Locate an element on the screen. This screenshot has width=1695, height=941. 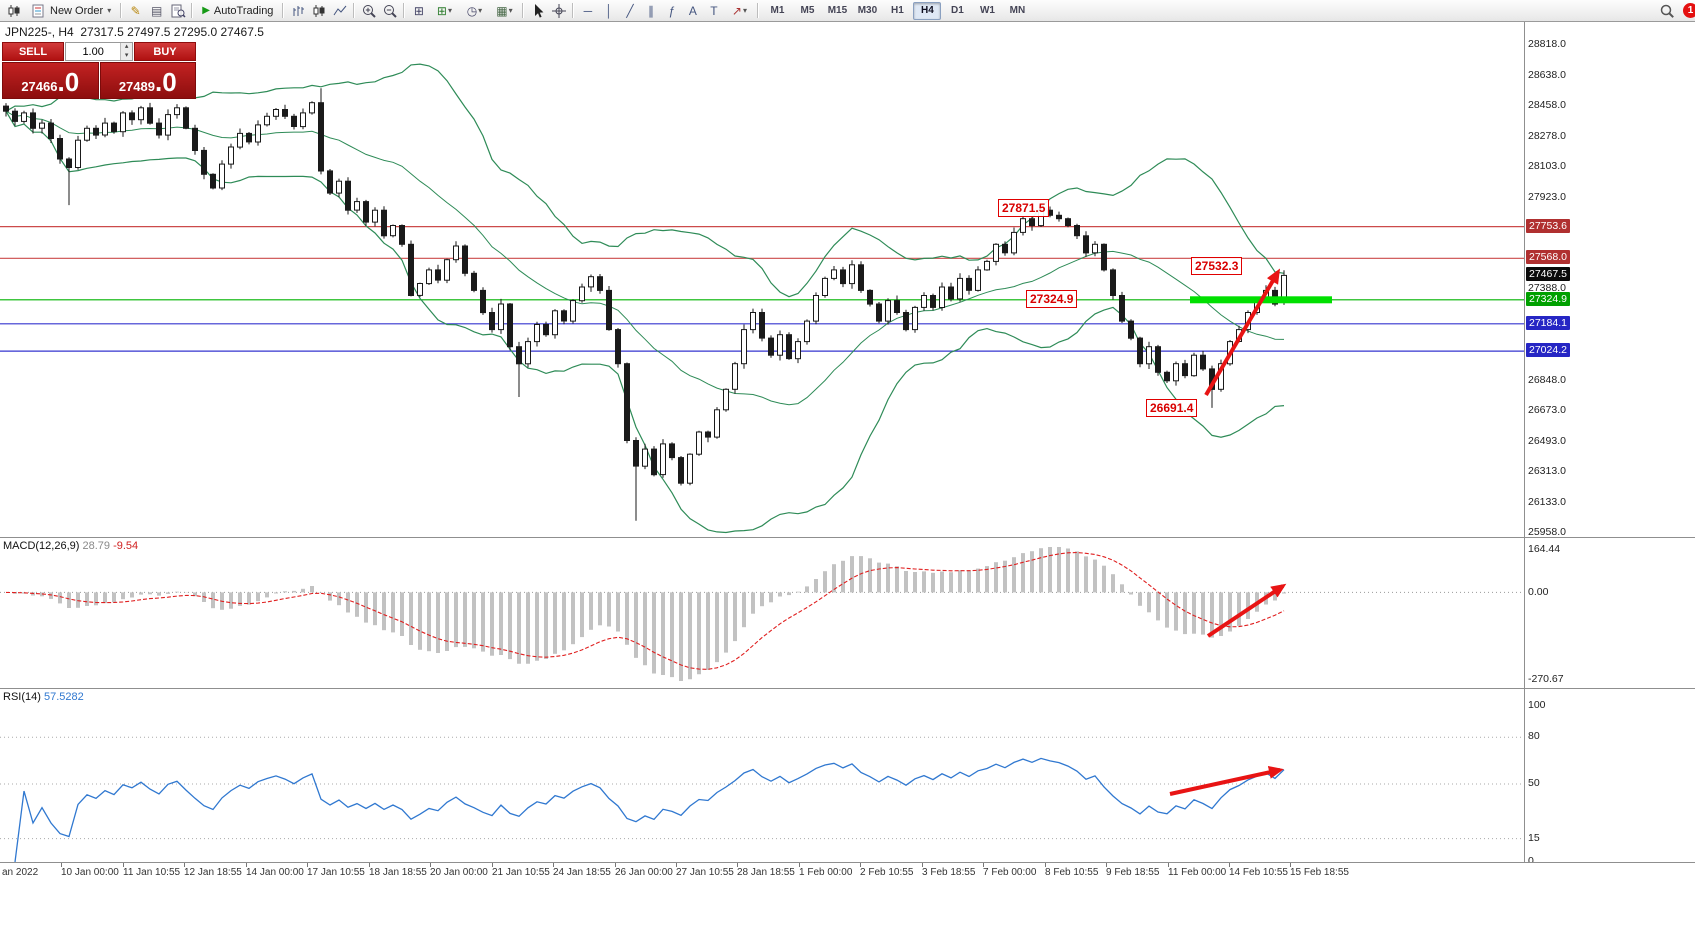
new-order-button: New Order ▾ is located at coordinates (70, 11).